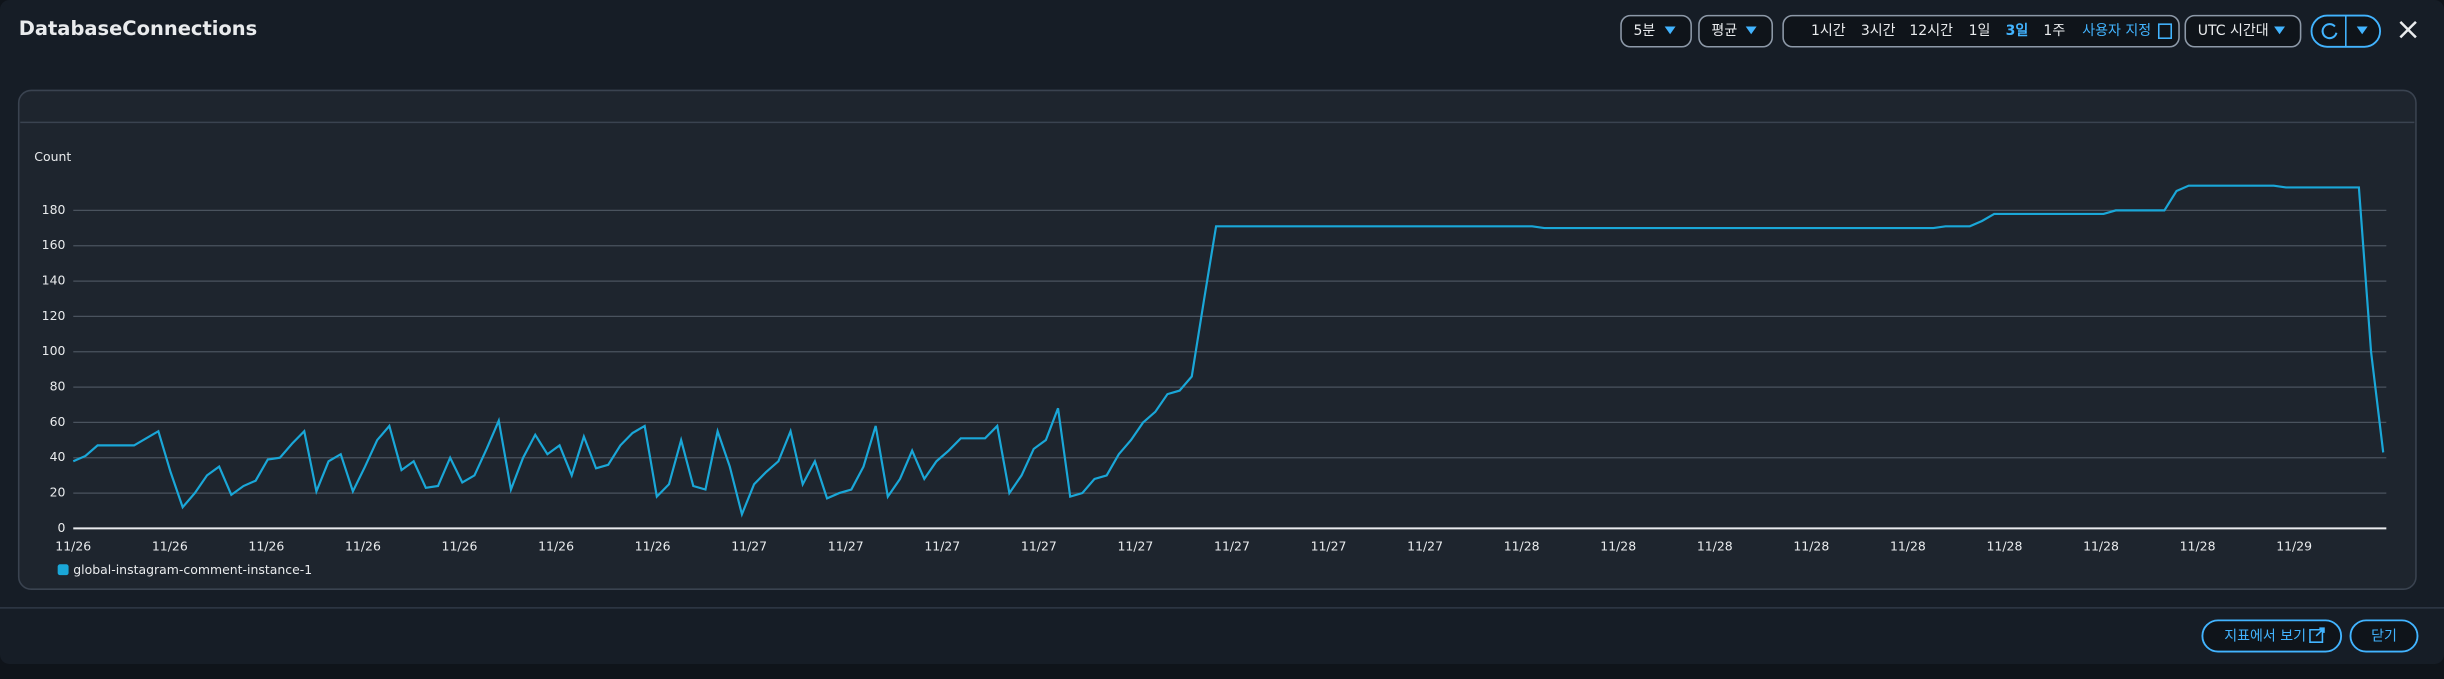 The width and height of the screenshot is (2444, 679). Describe the element at coordinates (2317, 635) in the screenshot. I see `external-link-icon` at that location.